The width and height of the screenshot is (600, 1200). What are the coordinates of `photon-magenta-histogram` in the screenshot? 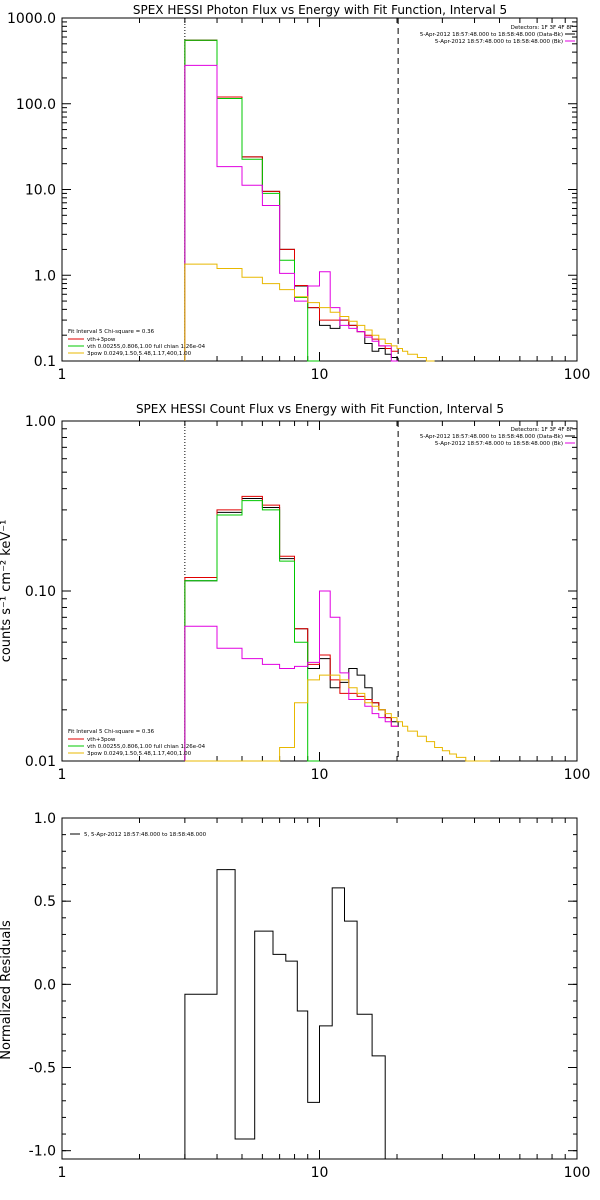 It's located at (291, 213).